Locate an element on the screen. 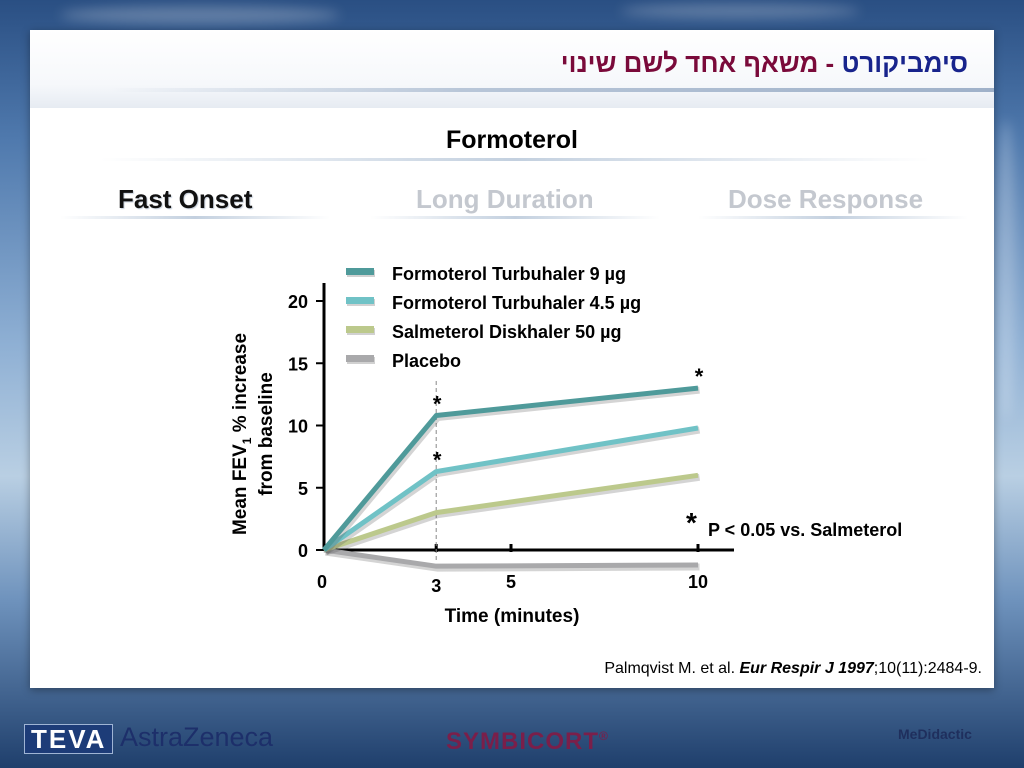 The height and width of the screenshot is (768, 1024). tab-dose-response: Dose Response is located at coordinates (826, 199).